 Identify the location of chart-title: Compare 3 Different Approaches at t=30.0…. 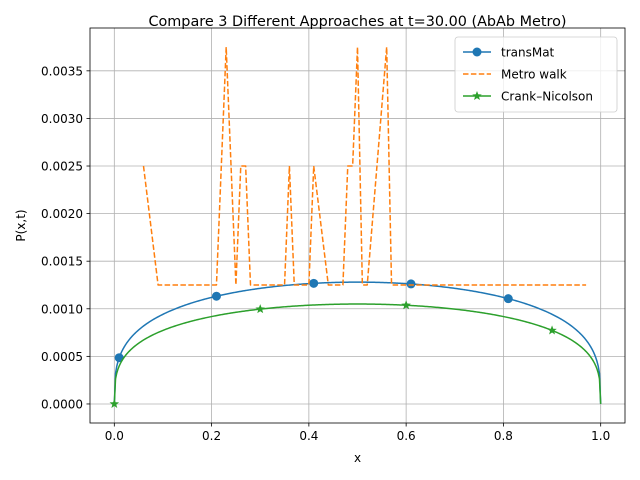
(357, 22).